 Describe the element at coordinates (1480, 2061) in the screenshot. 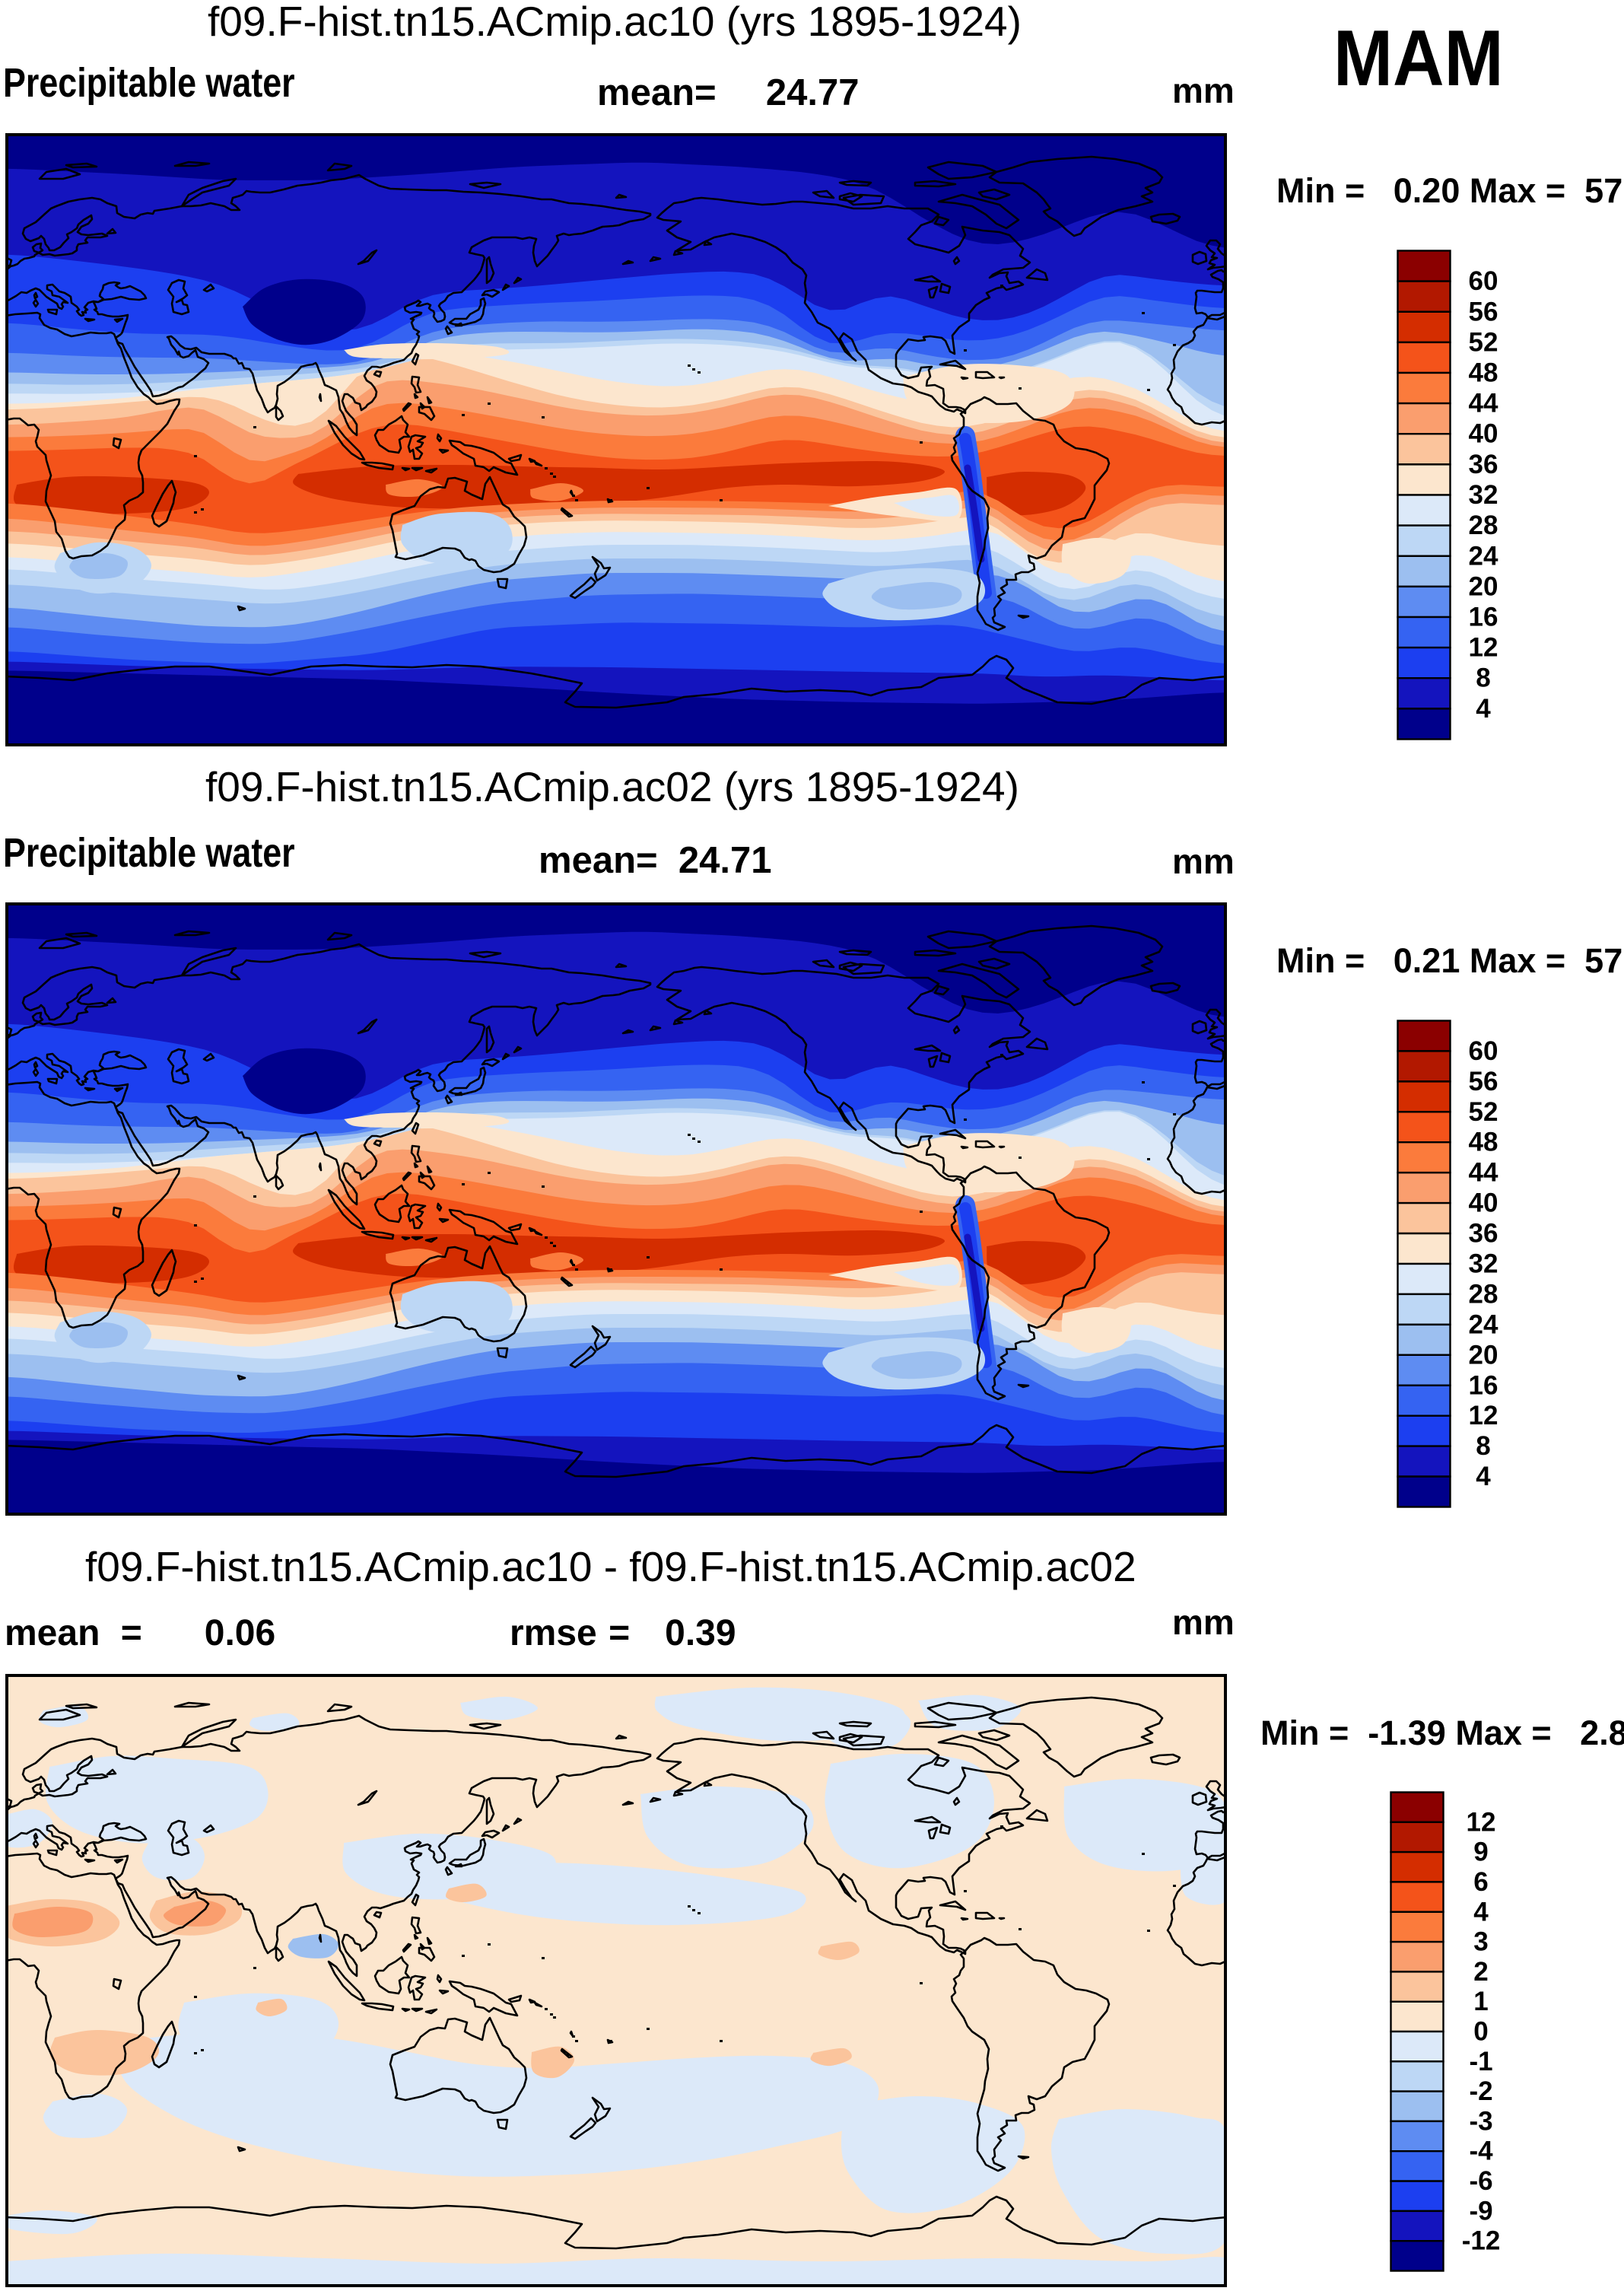

I see `svg-text: -1` at that location.